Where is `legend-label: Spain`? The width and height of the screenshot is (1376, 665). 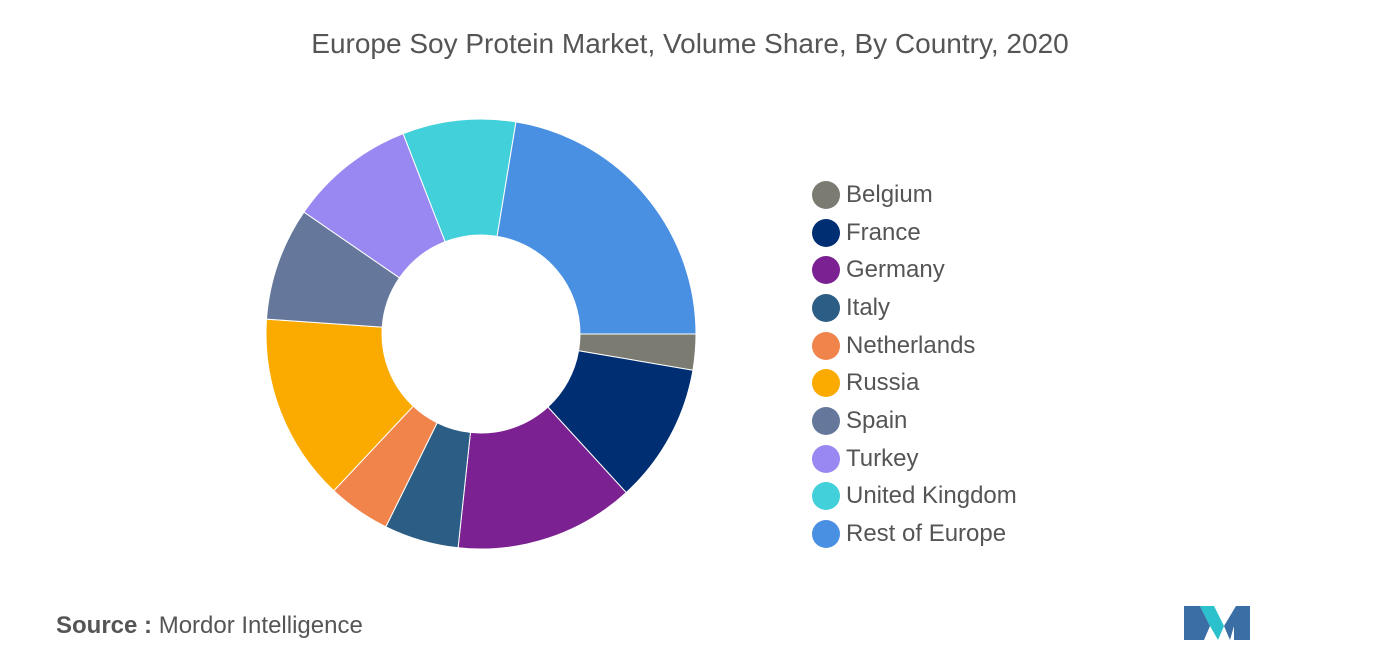
legend-label: Spain is located at coordinates (877, 420).